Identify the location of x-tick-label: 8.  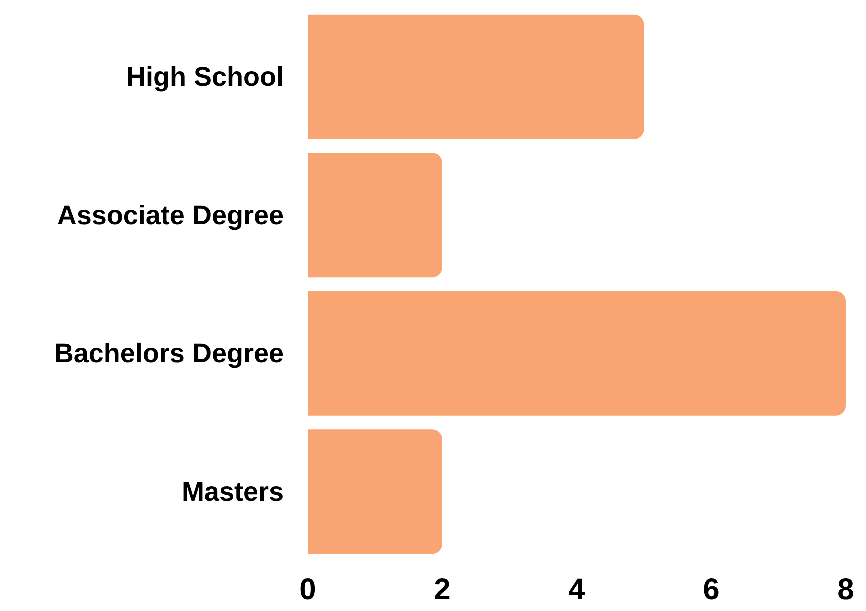
(846, 590).